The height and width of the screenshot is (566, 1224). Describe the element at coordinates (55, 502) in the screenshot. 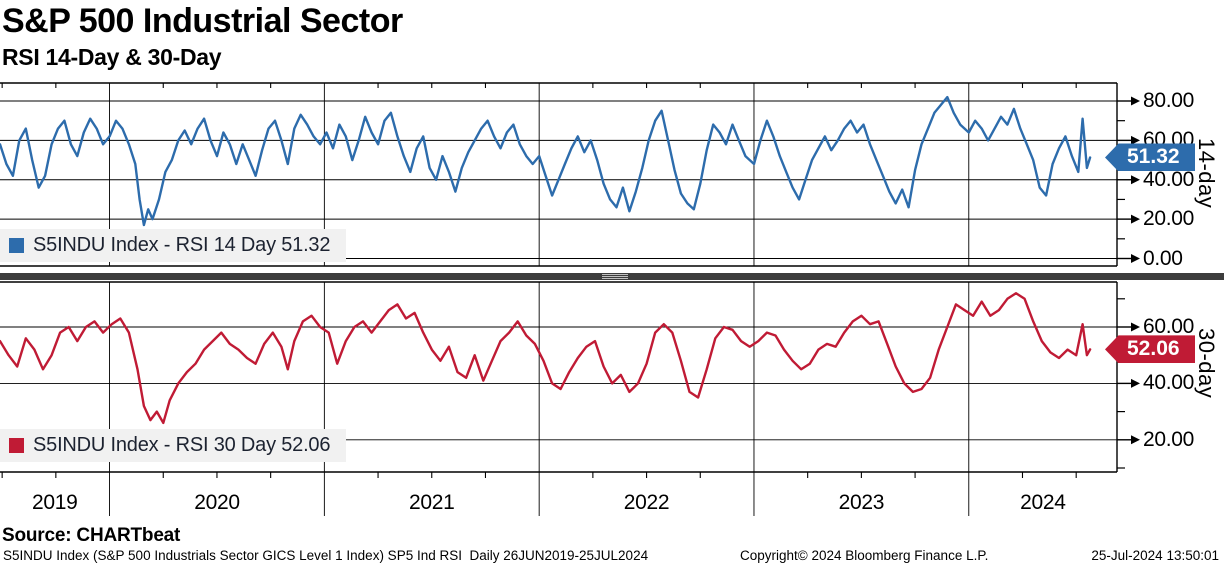

I see `year-label: 2019` at that location.